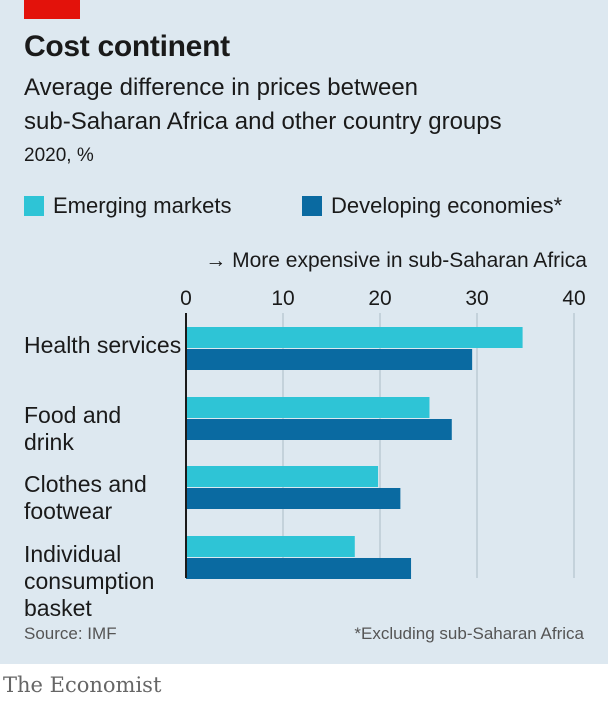 Image resolution: width=608 pixels, height=701 pixels. I want to click on legend-item-developing-economies: Developing economies*, so click(432, 206).